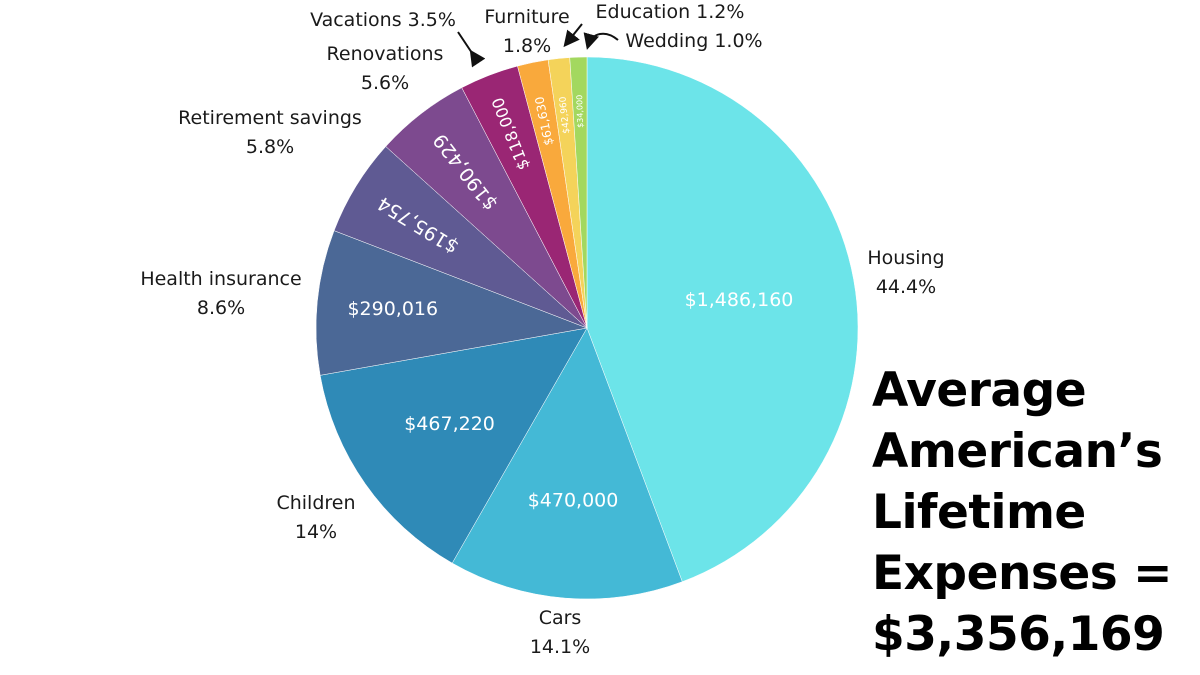 The image size is (1200, 675). What do you see at coordinates (270, 147) in the screenshot?
I see `slice-percent: 5.8%` at bounding box center [270, 147].